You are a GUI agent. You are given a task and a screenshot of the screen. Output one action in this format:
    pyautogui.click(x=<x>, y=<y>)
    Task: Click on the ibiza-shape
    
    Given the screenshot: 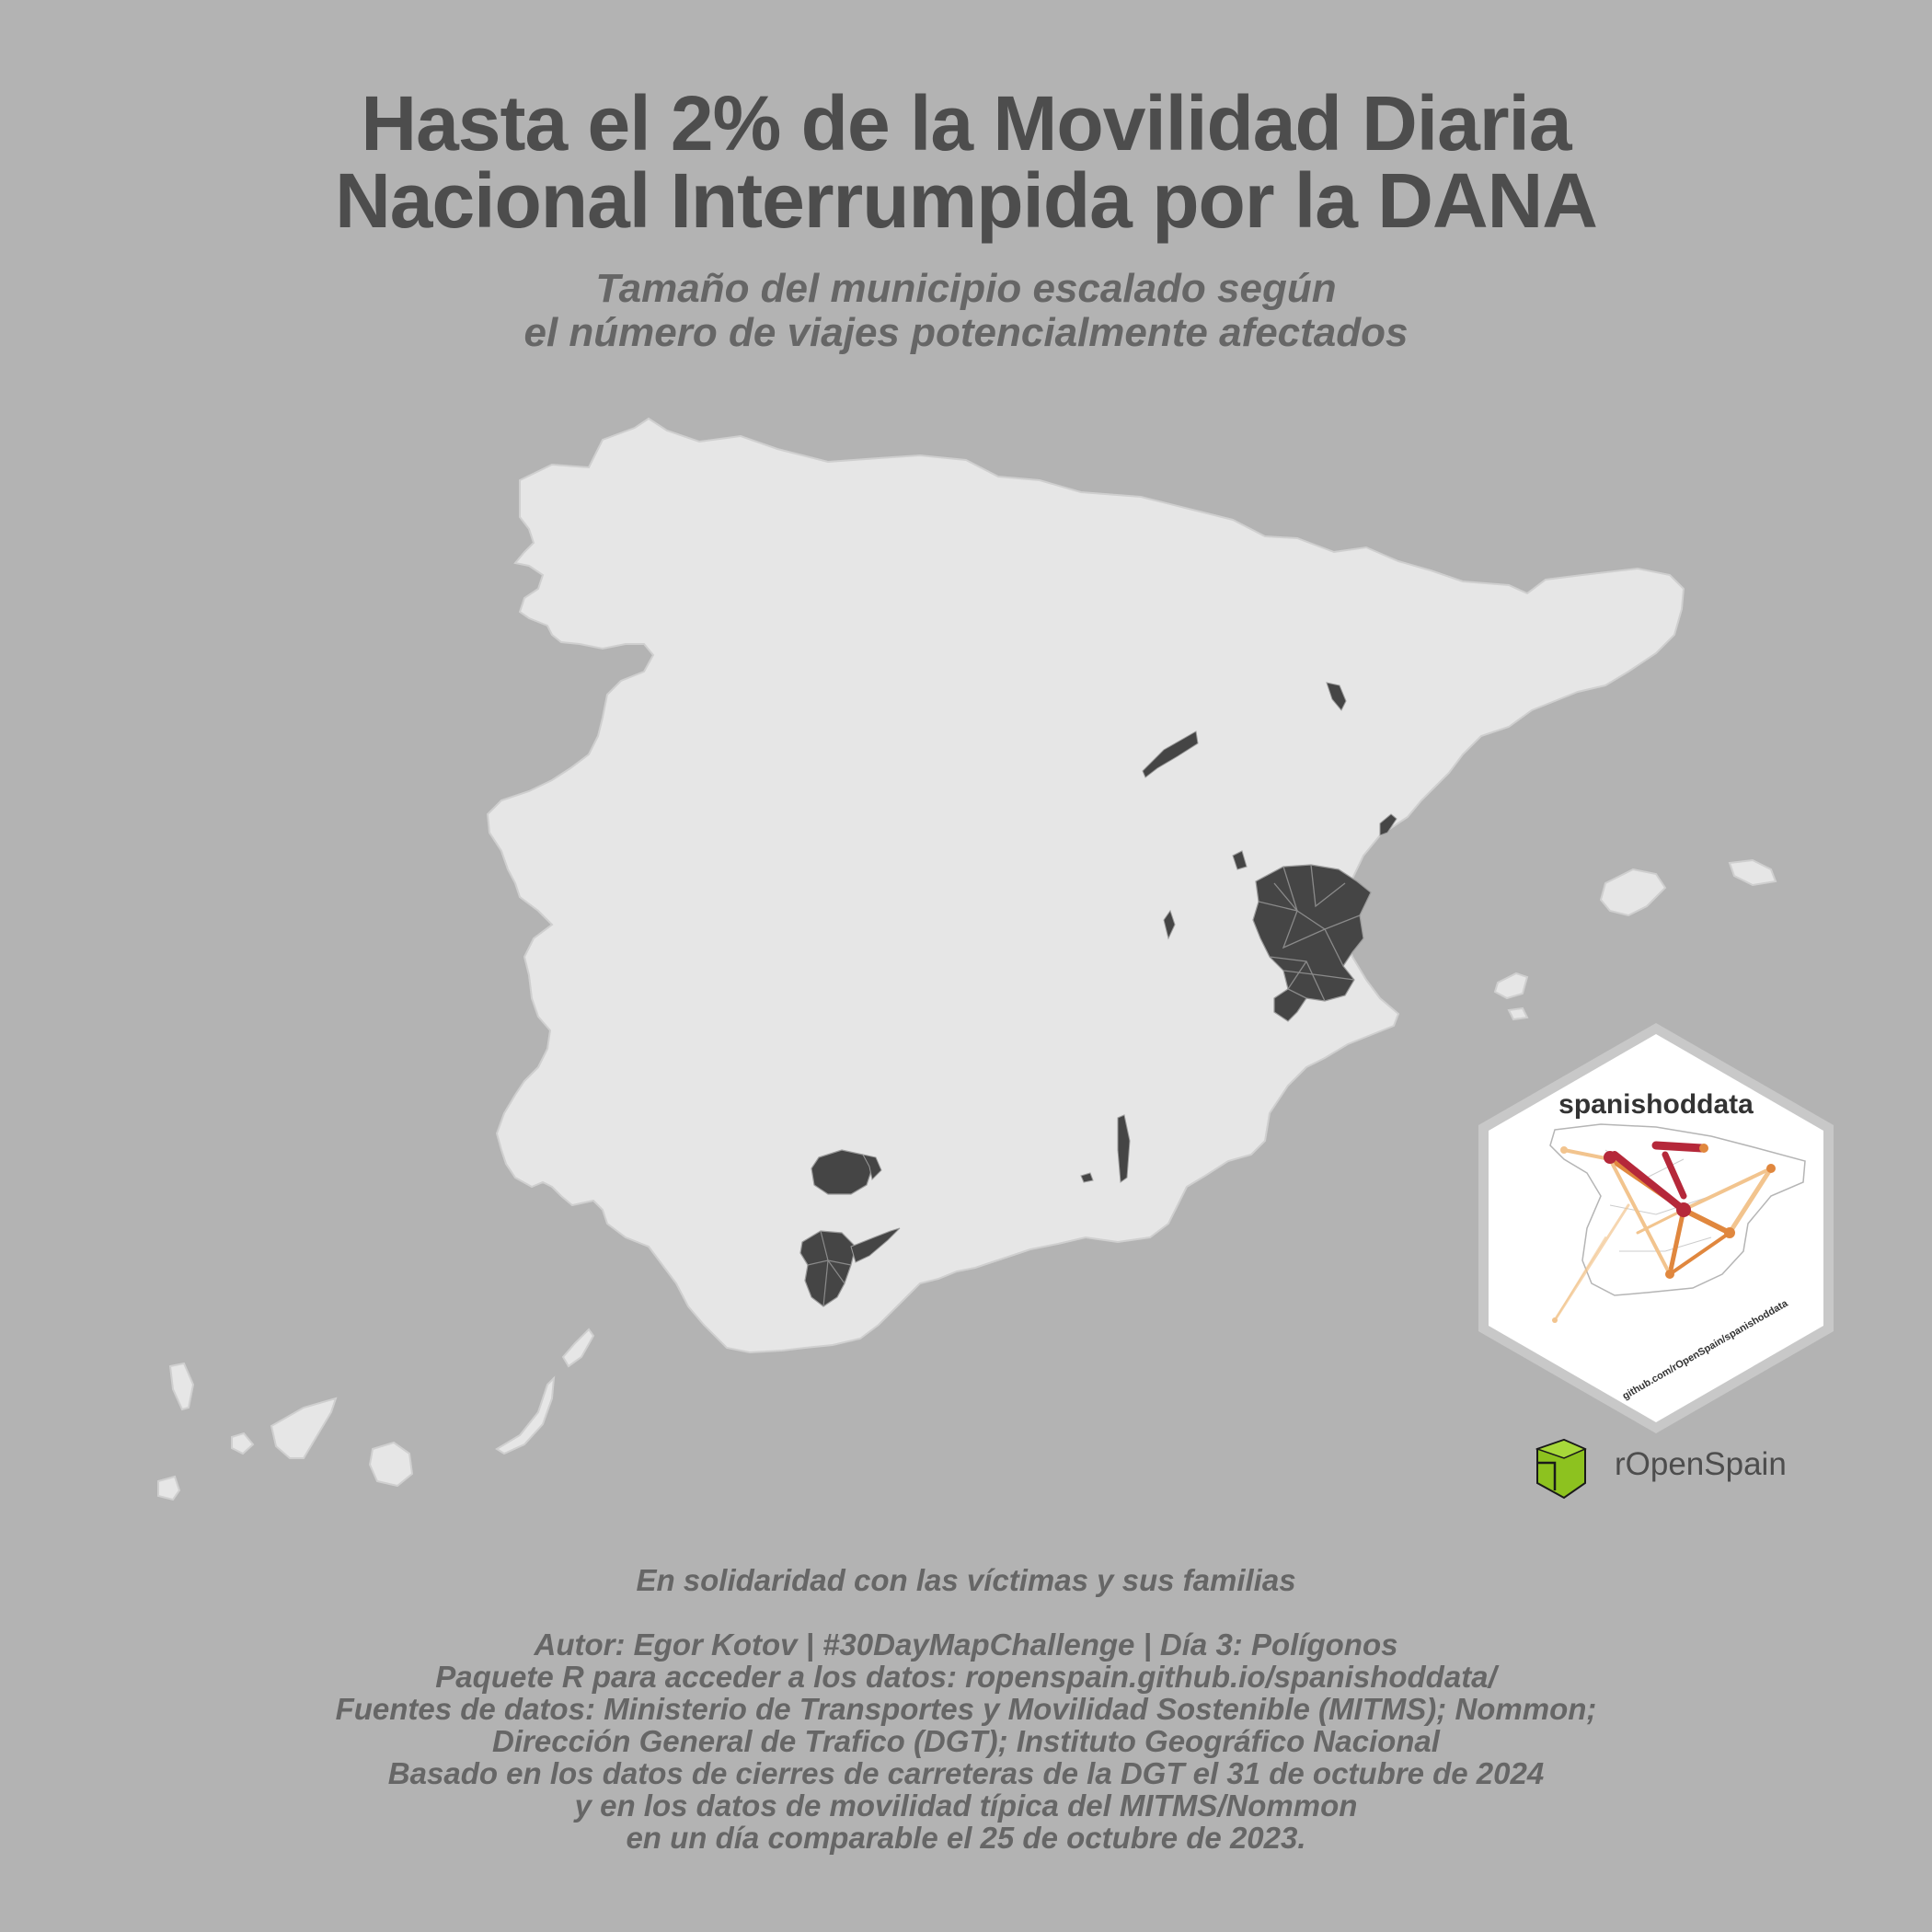 What is the action you would take?
    pyautogui.click(x=1511, y=986)
    